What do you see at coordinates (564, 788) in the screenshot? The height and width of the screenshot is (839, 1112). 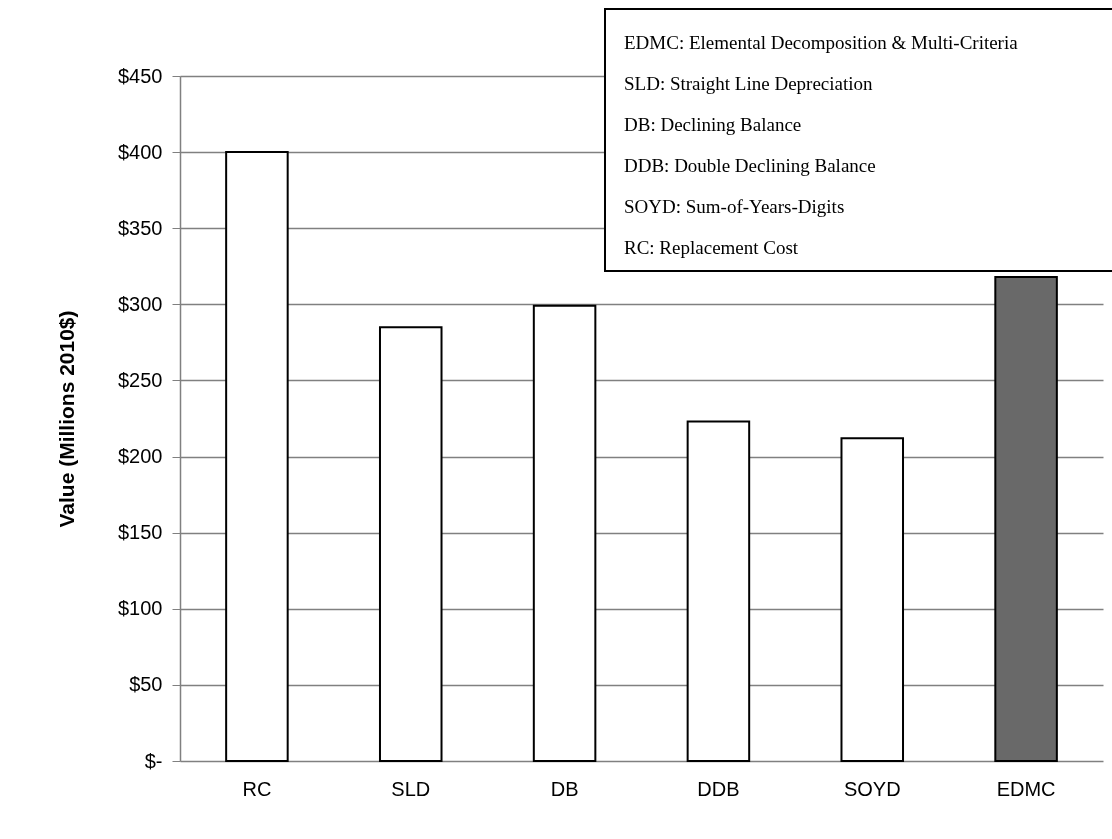 I see `x-tick-label: DB` at bounding box center [564, 788].